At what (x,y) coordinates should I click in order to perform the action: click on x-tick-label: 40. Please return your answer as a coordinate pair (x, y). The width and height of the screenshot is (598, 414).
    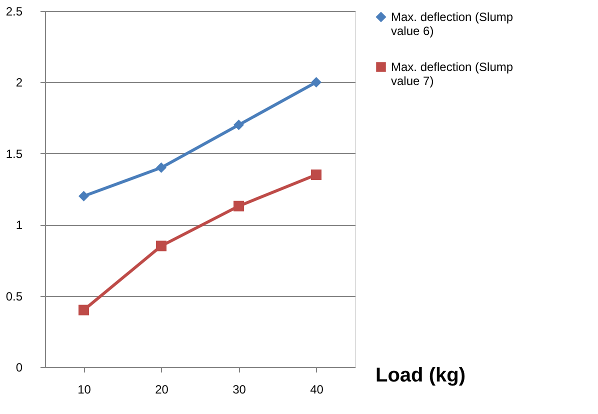
    Looking at the image, I should click on (317, 389).